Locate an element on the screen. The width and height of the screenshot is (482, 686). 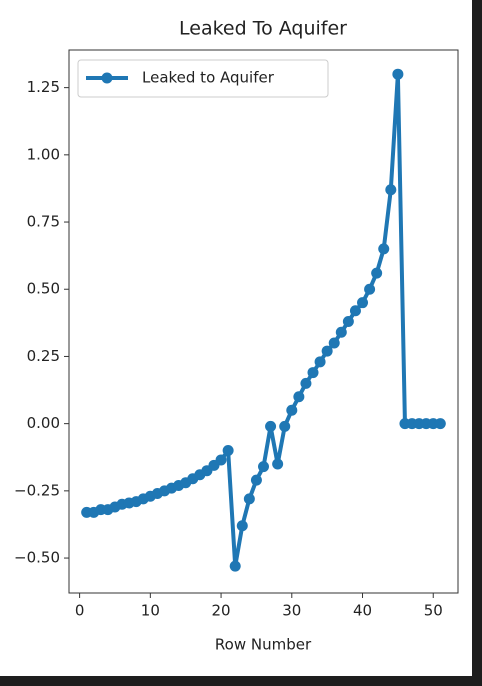
x-tick-label: 20 is located at coordinates (221, 611).